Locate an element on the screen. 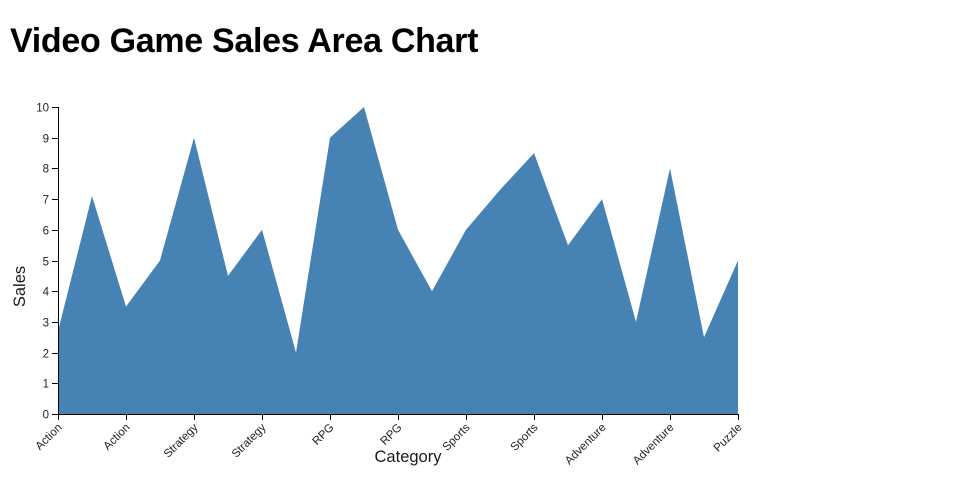 This screenshot has width=960, height=500. y-tick-label: 2 is located at coordinates (46, 355).